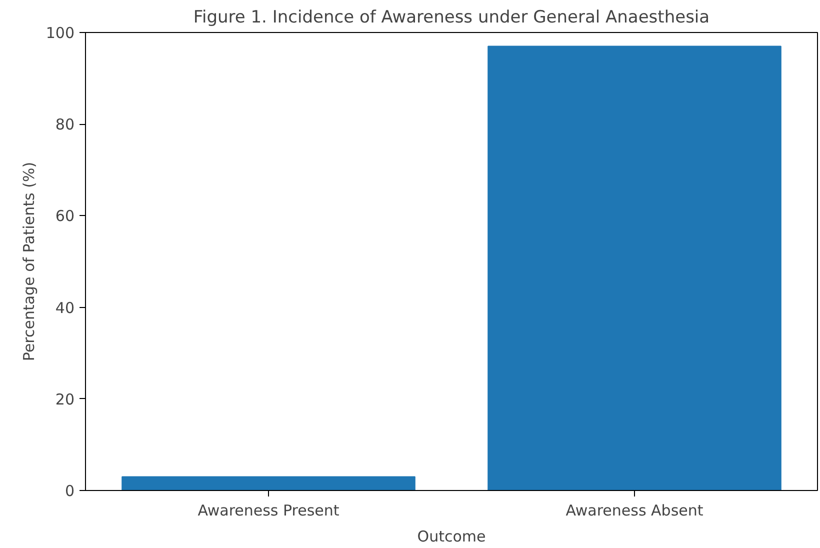 This screenshot has width=820, height=548. What do you see at coordinates (269, 511) in the screenshot?
I see `x-tick-label: Awareness Present` at bounding box center [269, 511].